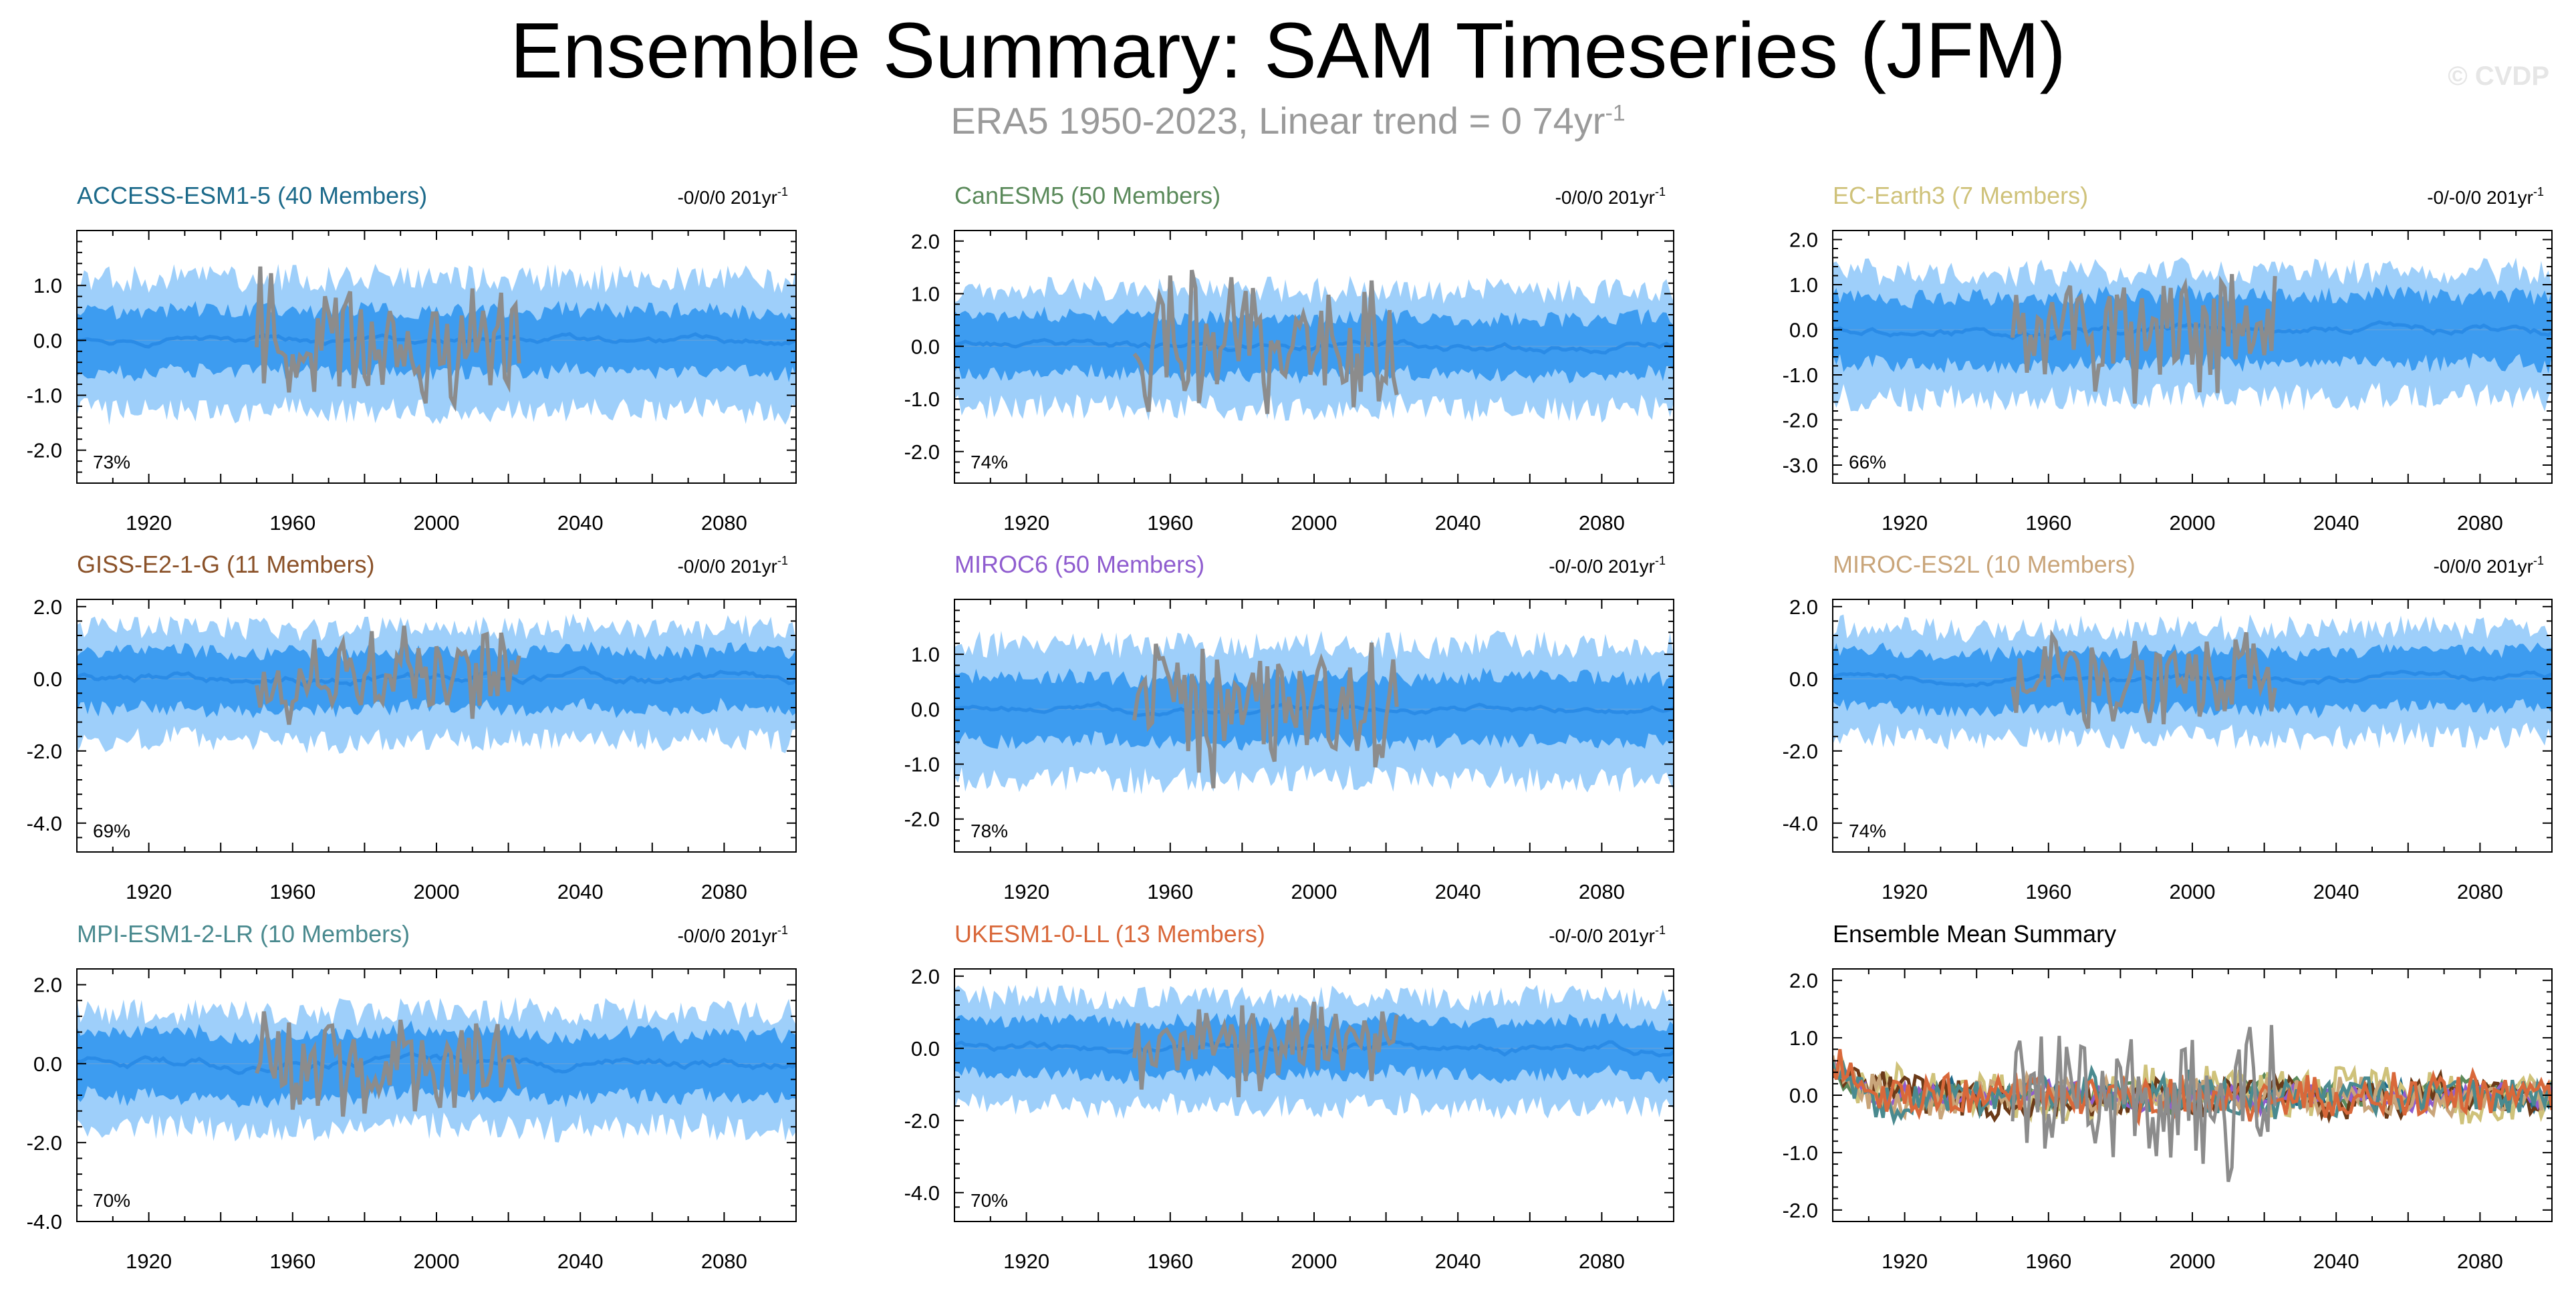  Describe the element at coordinates (111, 831) in the screenshot. I see `percent-label: 69%` at that location.